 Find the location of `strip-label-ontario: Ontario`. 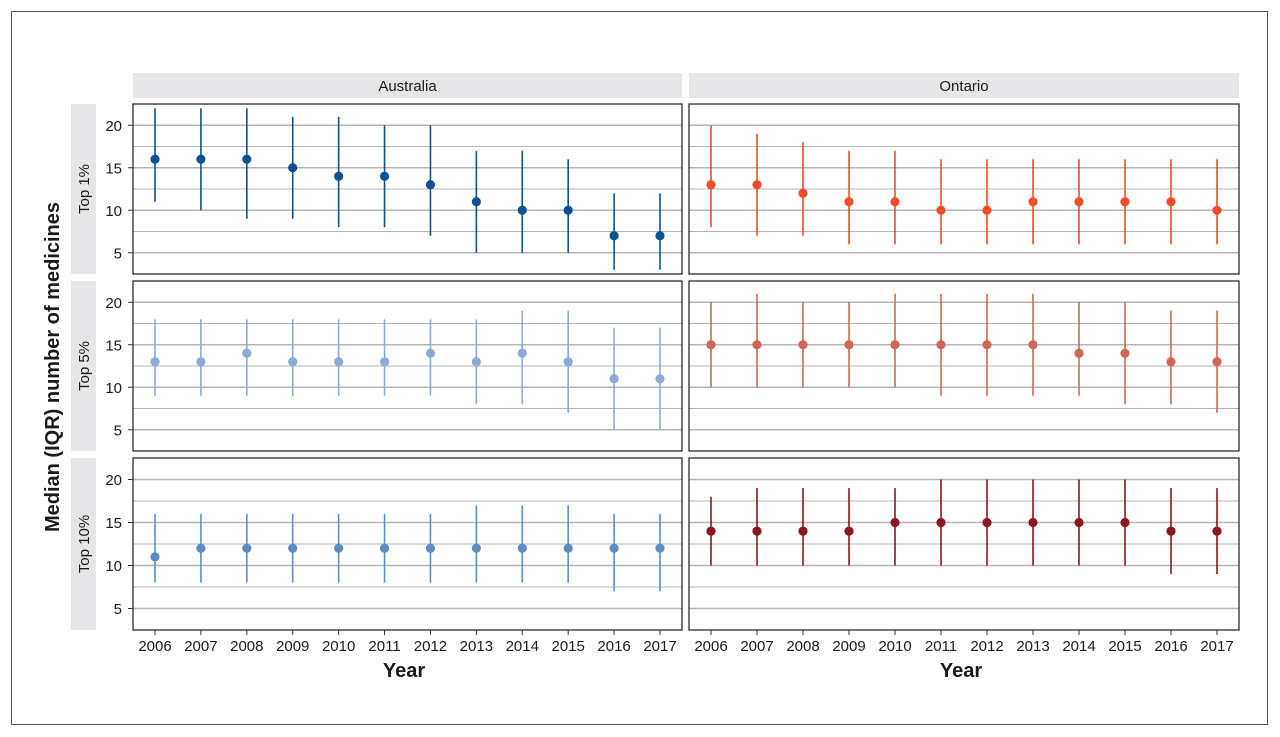

strip-label-ontario: Ontario is located at coordinates (963, 86).